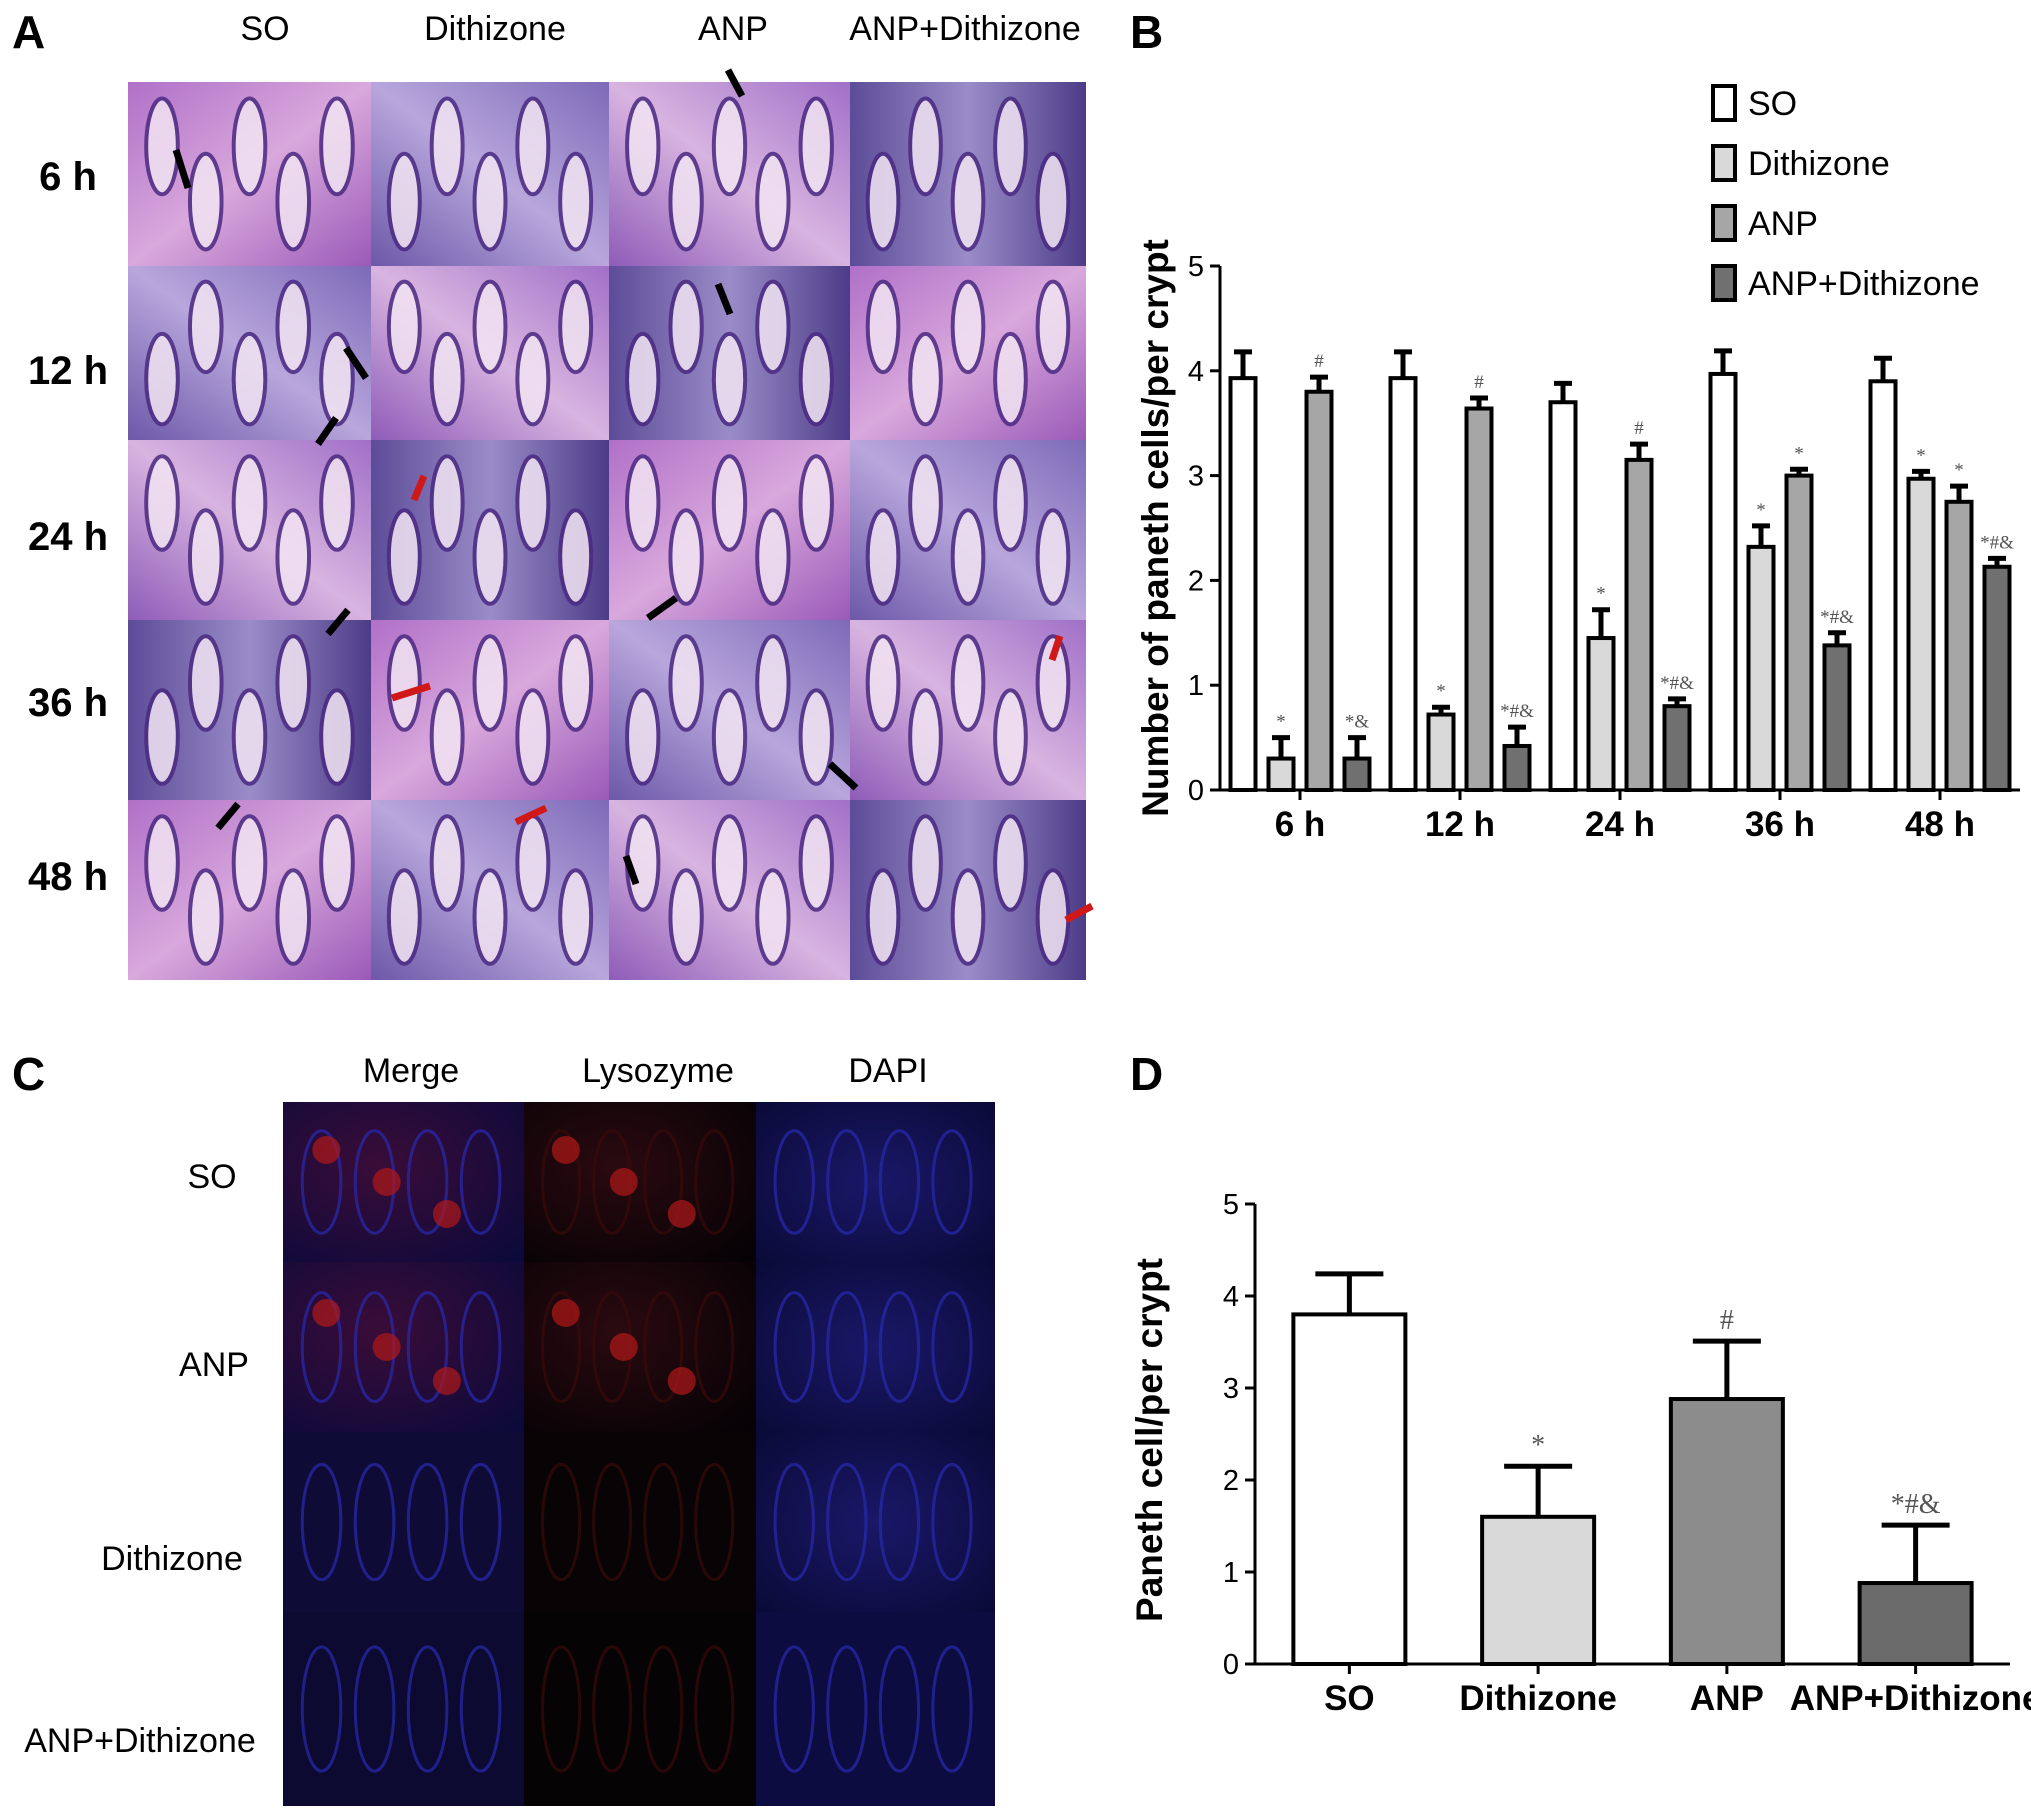 The image size is (2031, 1817). Describe the element at coordinates (1819, 164) in the screenshot. I see `legend-label: Dithizone` at that location.